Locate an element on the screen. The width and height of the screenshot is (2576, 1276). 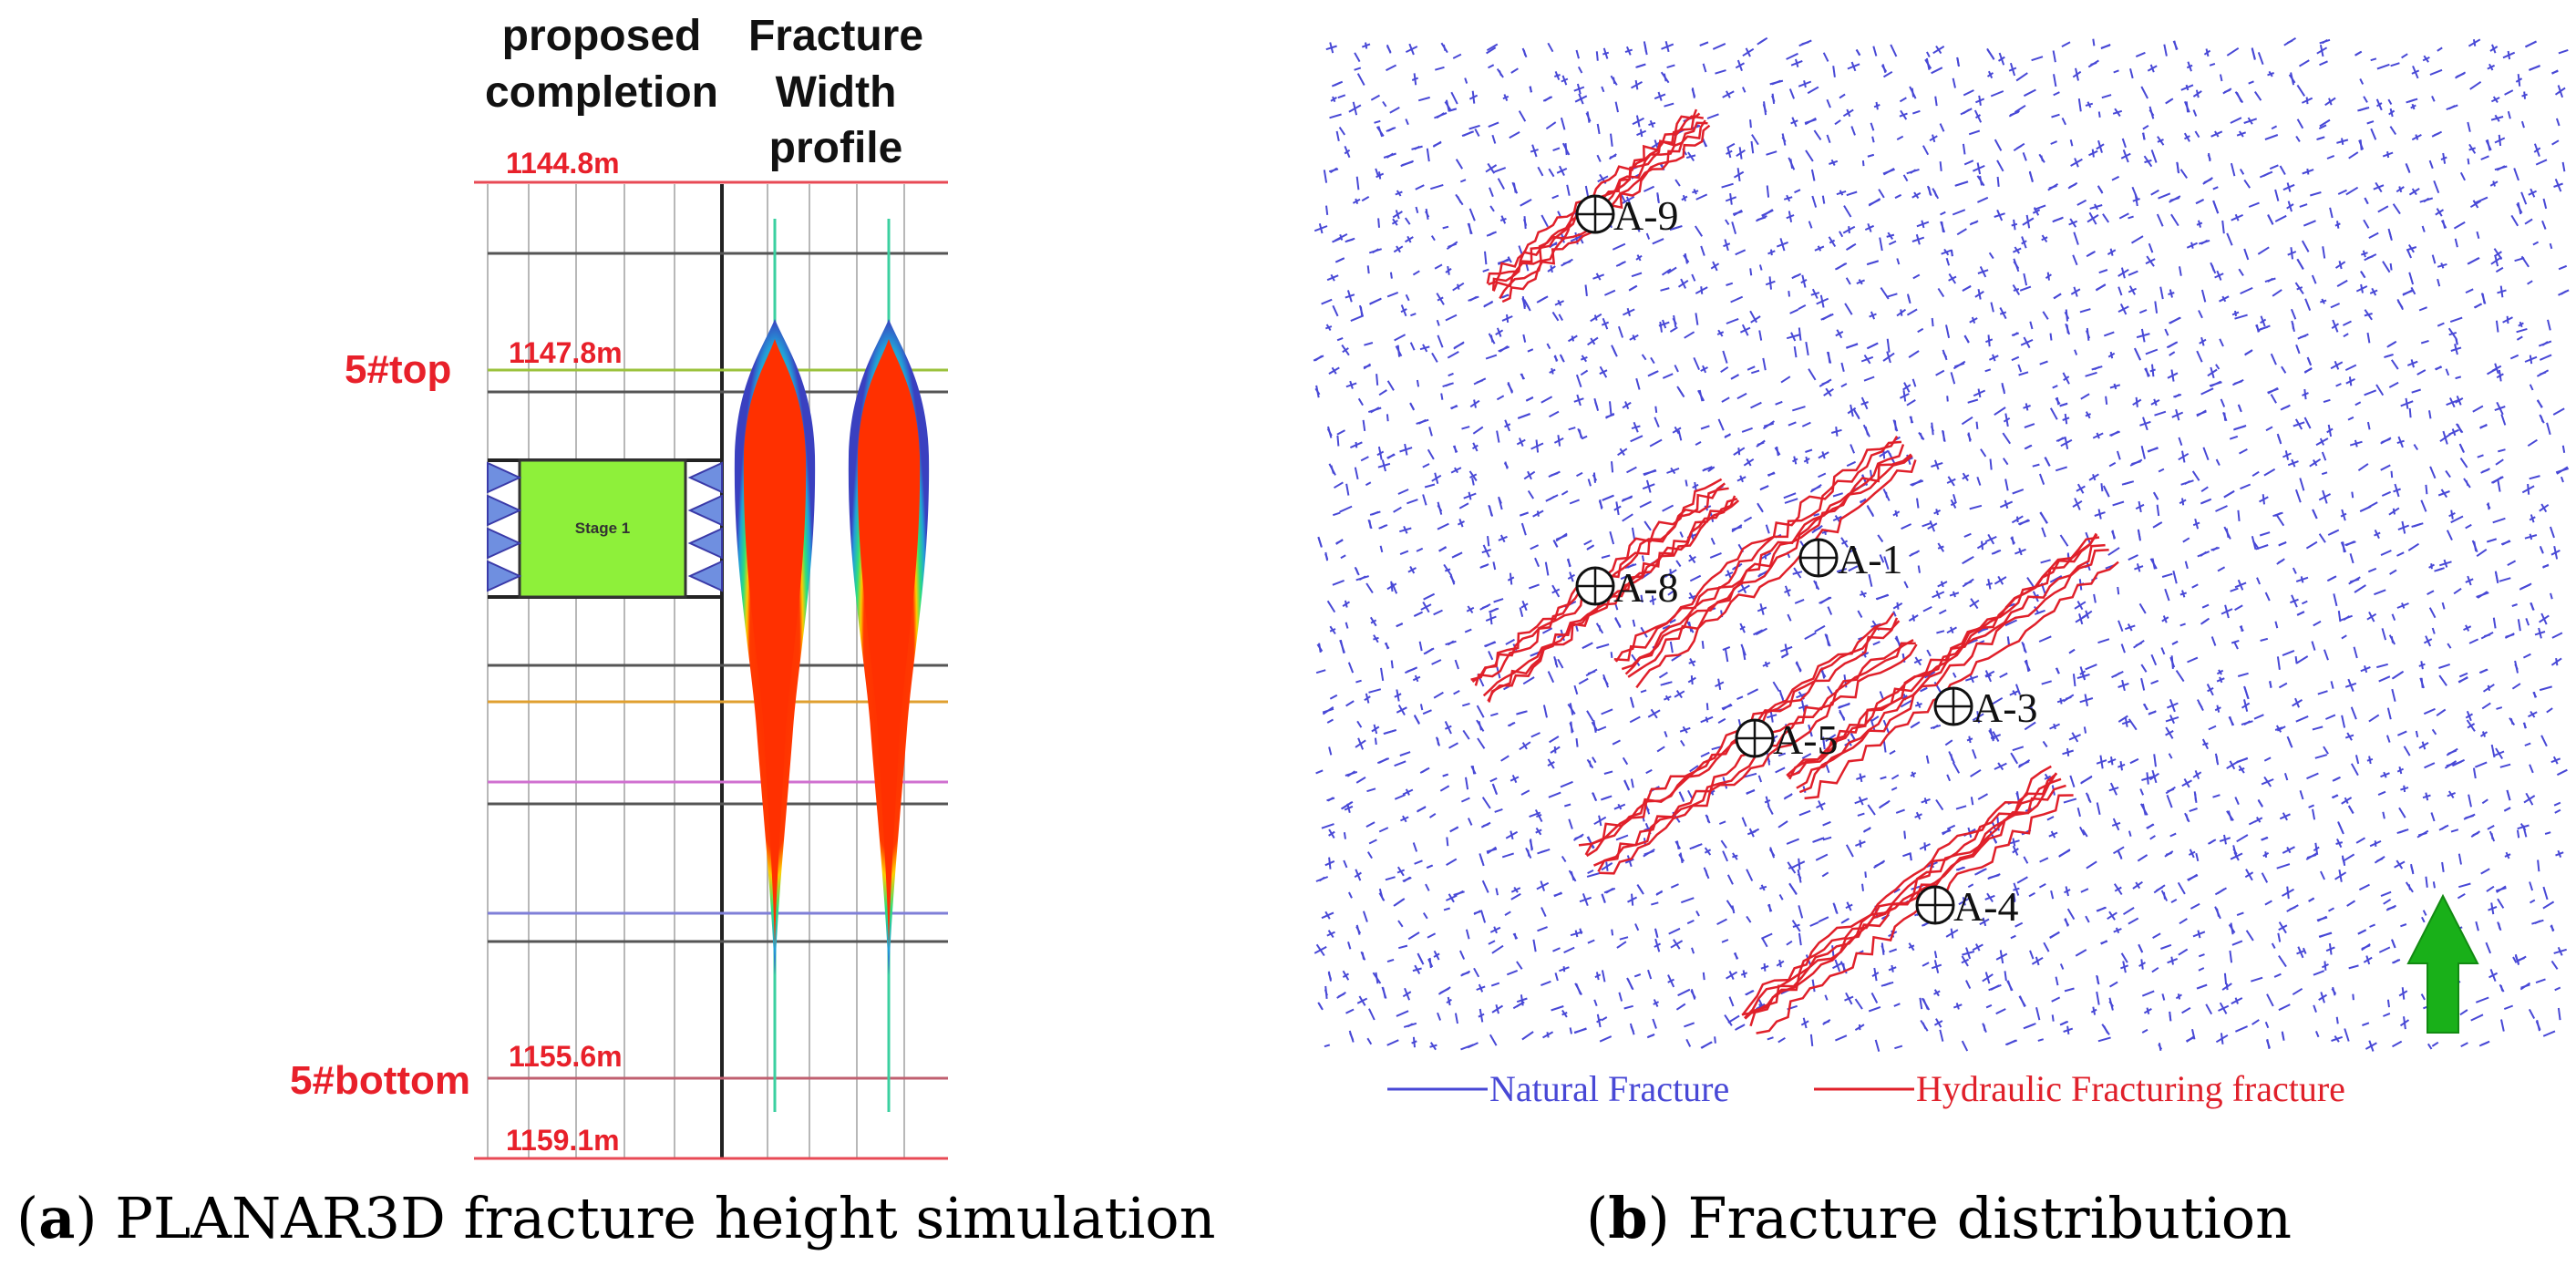
header-profile-line3: profile is located at coordinates (836, 148).